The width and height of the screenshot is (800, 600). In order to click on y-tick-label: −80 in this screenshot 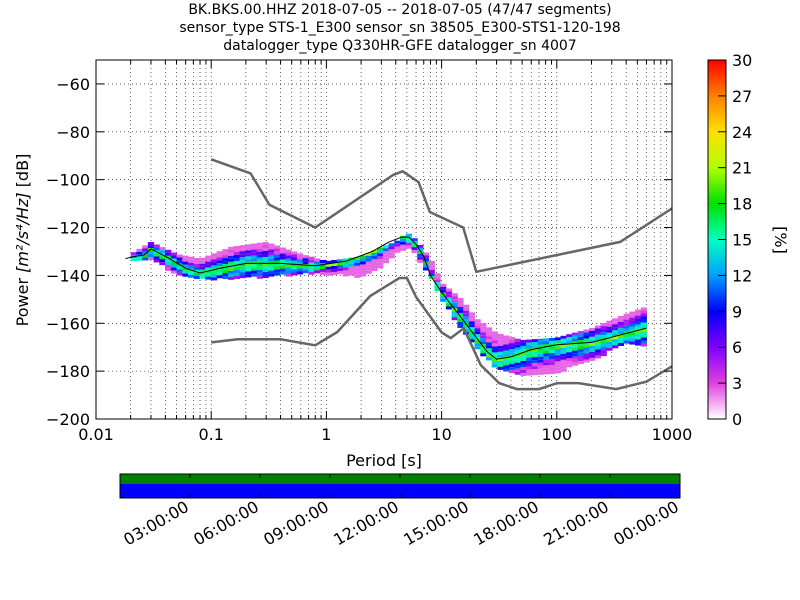, I will do `click(73, 132)`.